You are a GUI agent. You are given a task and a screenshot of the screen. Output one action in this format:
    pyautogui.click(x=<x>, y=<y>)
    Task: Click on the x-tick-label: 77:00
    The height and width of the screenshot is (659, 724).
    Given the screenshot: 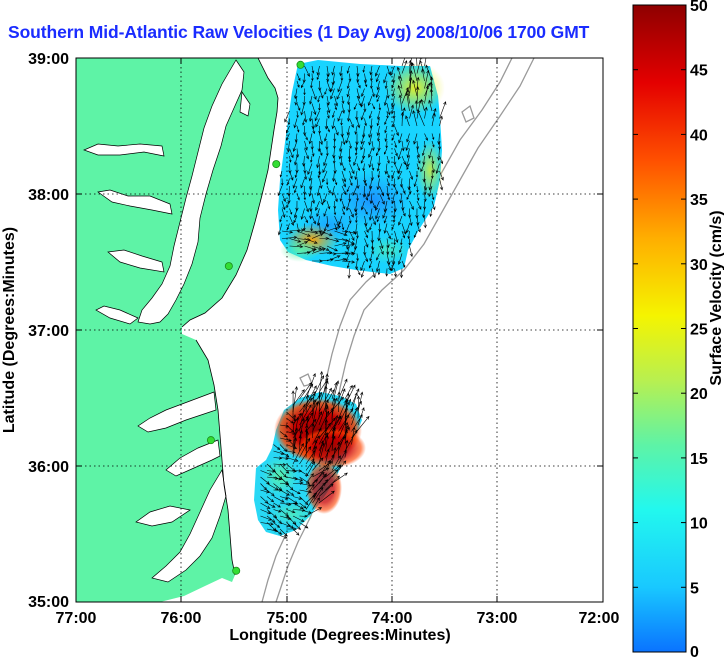 What is the action you would take?
    pyautogui.click(x=76, y=618)
    